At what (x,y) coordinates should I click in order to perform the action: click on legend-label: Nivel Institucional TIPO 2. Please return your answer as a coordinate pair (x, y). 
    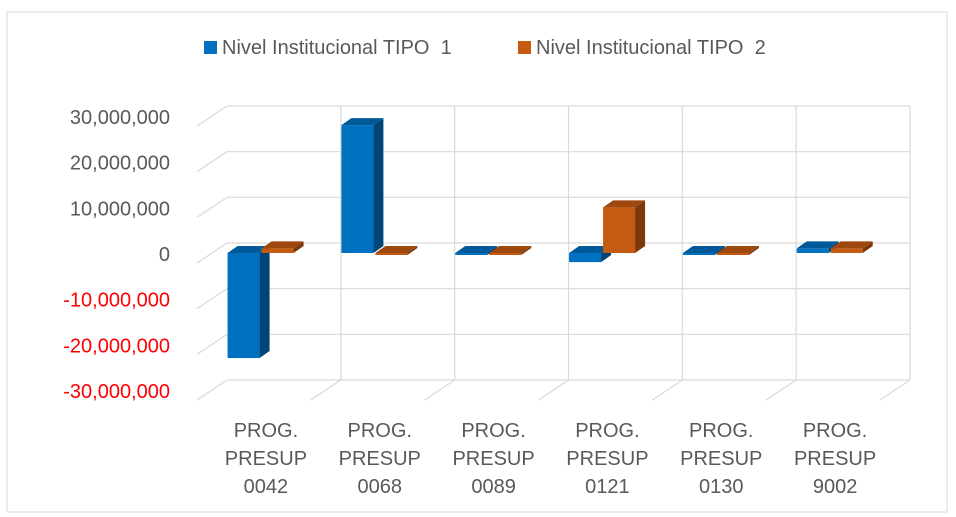
    Looking at the image, I should click on (651, 48).